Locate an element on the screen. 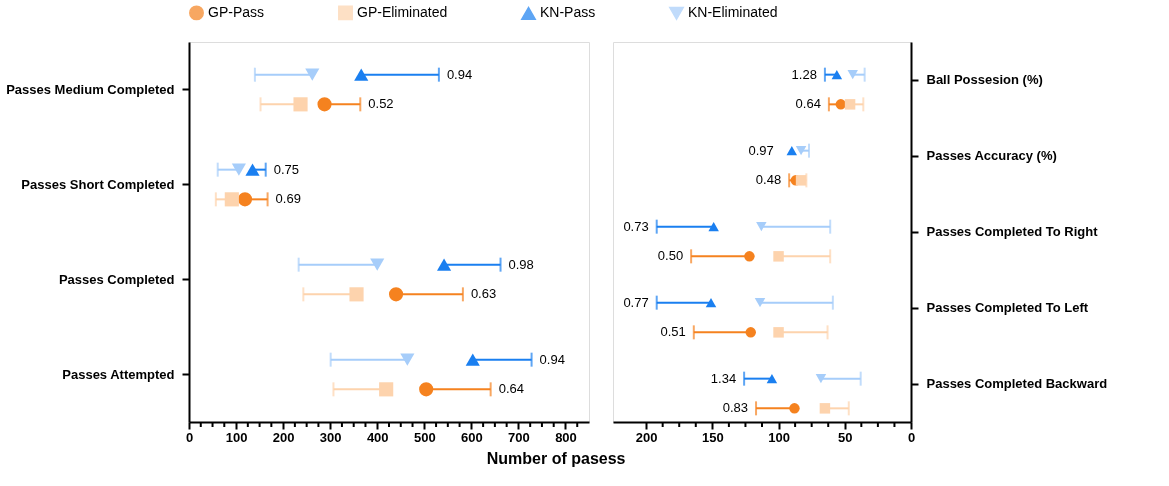 This screenshot has width=1169, height=486. legend-label: GP-Pass is located at coordinates (236, 11).